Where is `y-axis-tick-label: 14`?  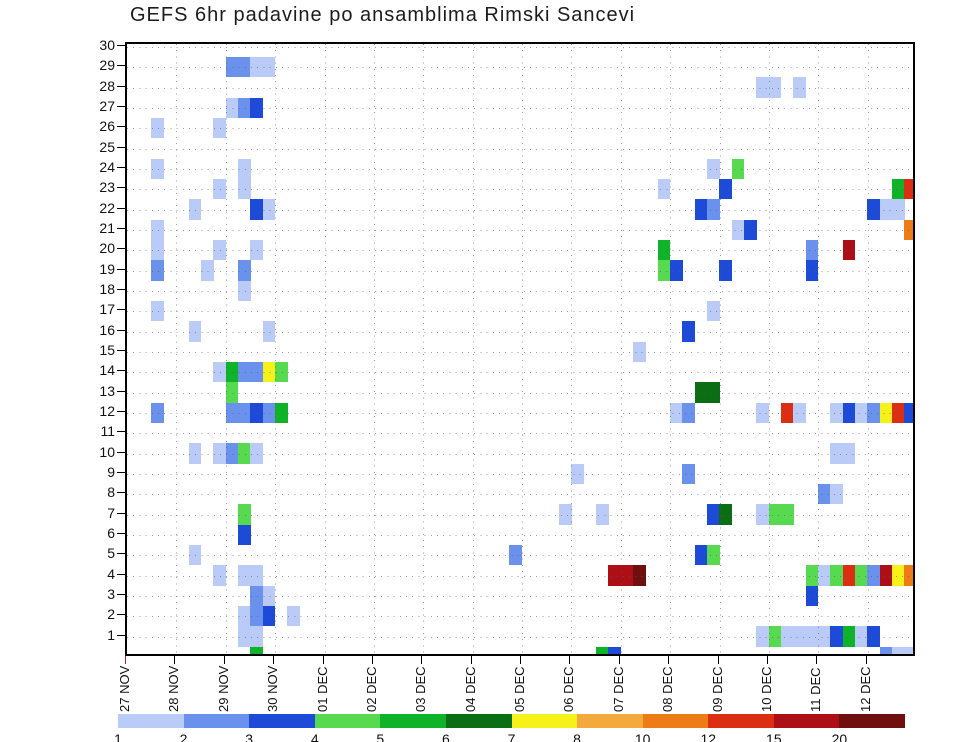 y-axis-tick-label: 14 is located at coordinates (107, 370).